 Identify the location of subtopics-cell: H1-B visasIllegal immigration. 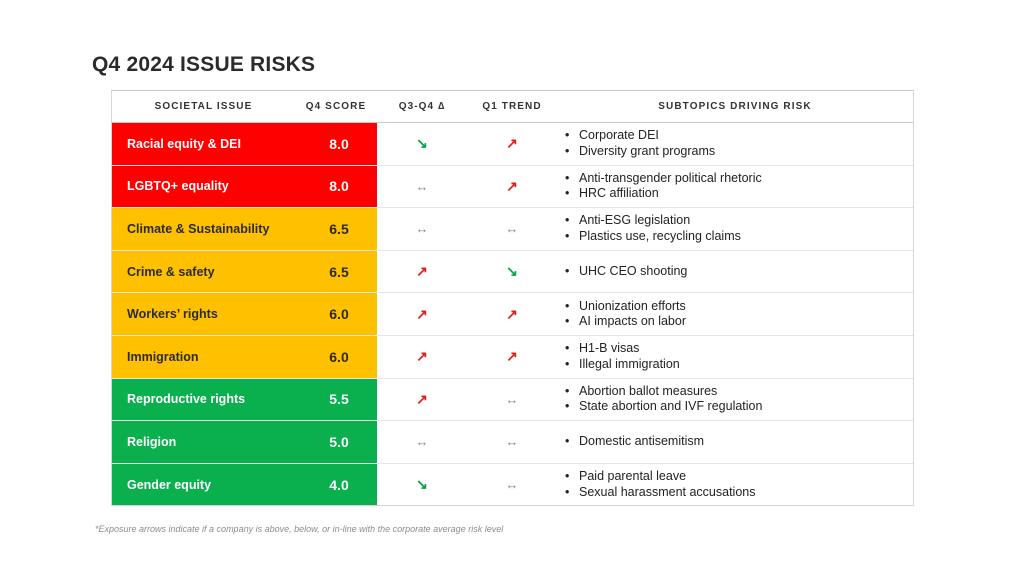
(735, 357).